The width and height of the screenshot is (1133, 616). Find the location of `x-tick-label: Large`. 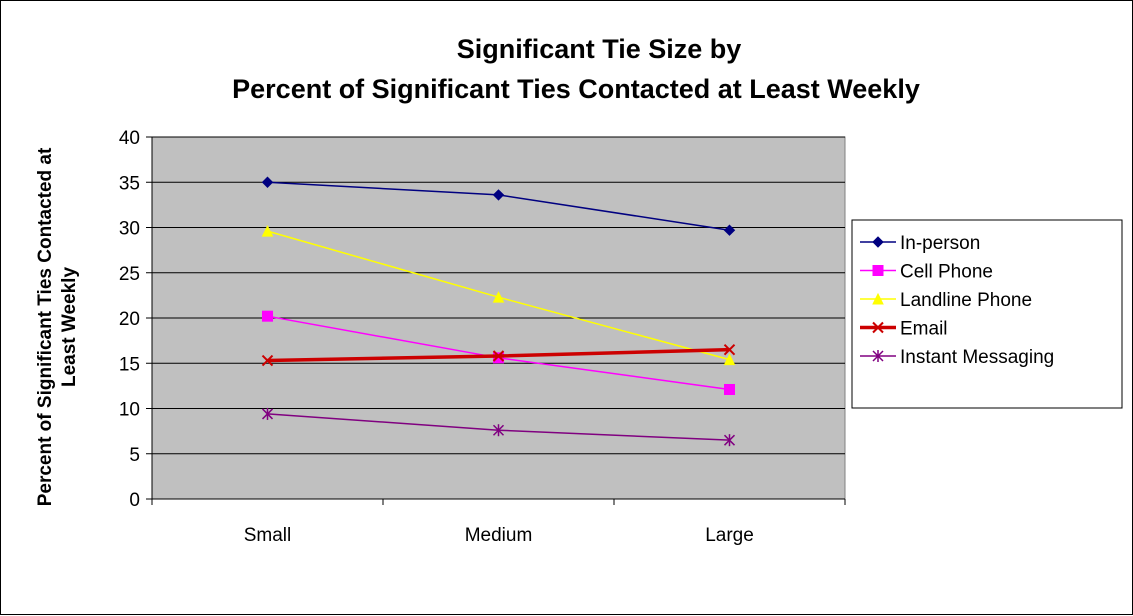

x-tick-label: Large is located at coordinates (729, 535).